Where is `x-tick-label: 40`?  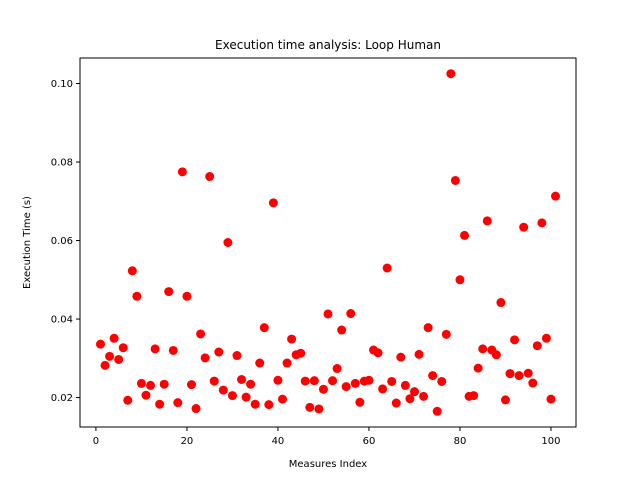 x-tick-label: 40 is located at coordinates (278, 441).